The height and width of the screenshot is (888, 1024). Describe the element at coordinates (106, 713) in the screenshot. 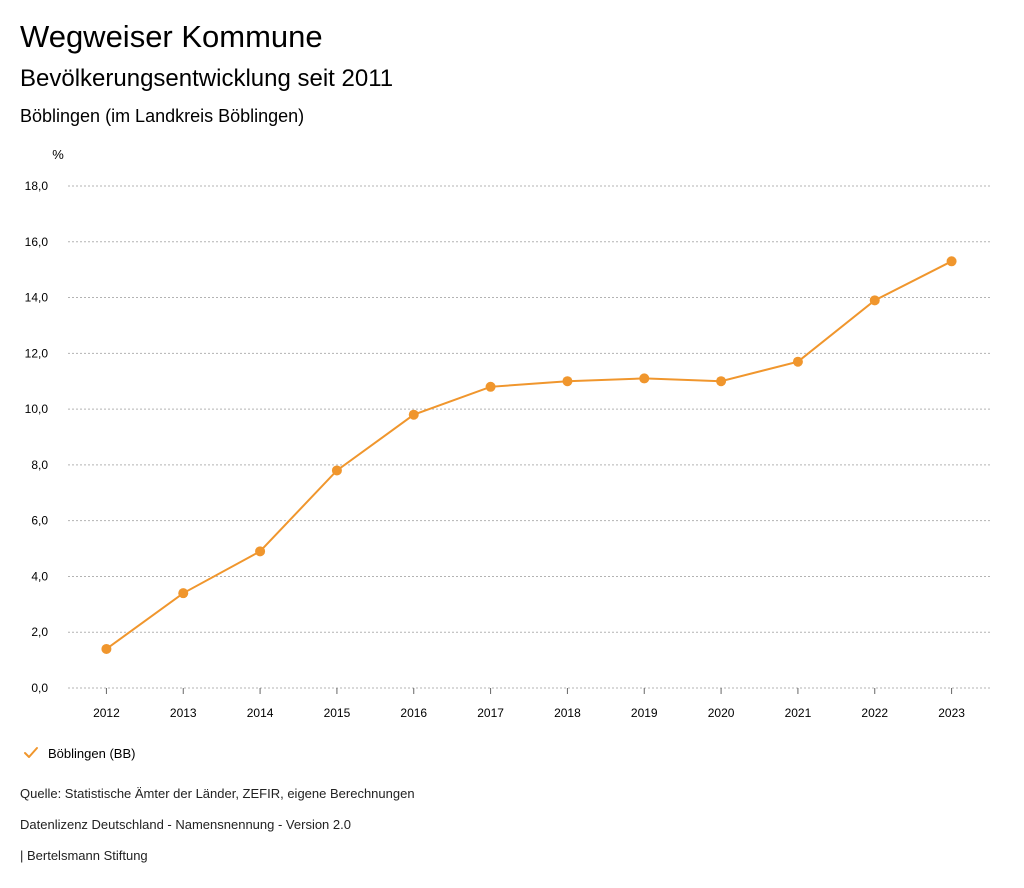

I see `x-tick-label: 2012` at that location.